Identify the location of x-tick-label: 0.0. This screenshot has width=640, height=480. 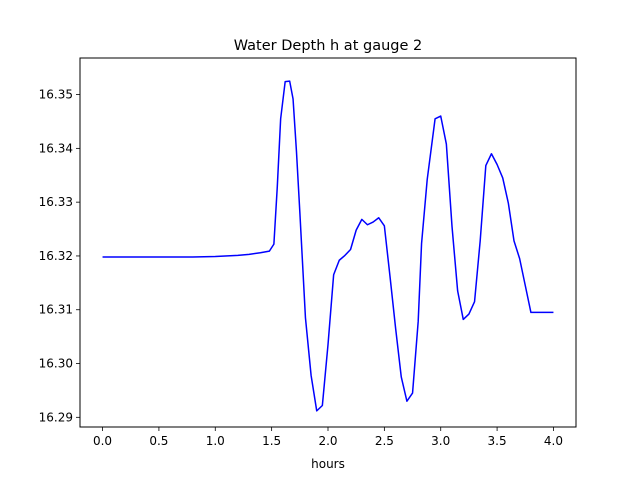
(102, 441).